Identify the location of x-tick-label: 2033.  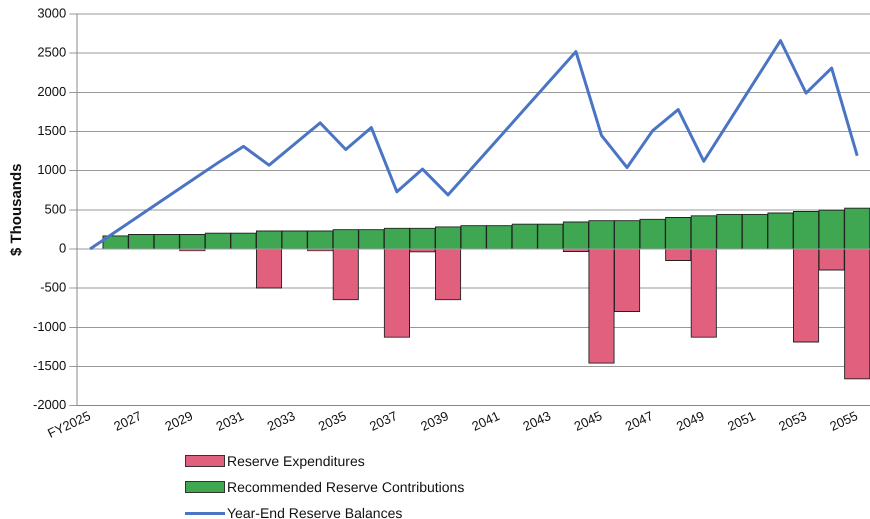
(281, 421).